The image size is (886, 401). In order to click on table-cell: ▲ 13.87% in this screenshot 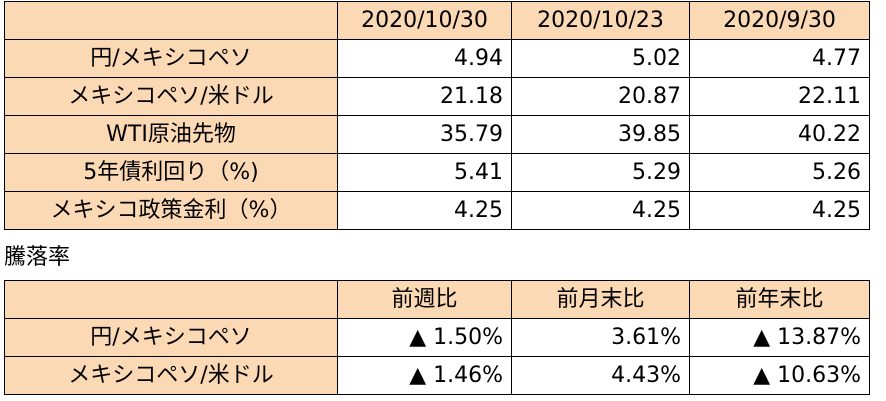, I will do `click(779, 337)`.